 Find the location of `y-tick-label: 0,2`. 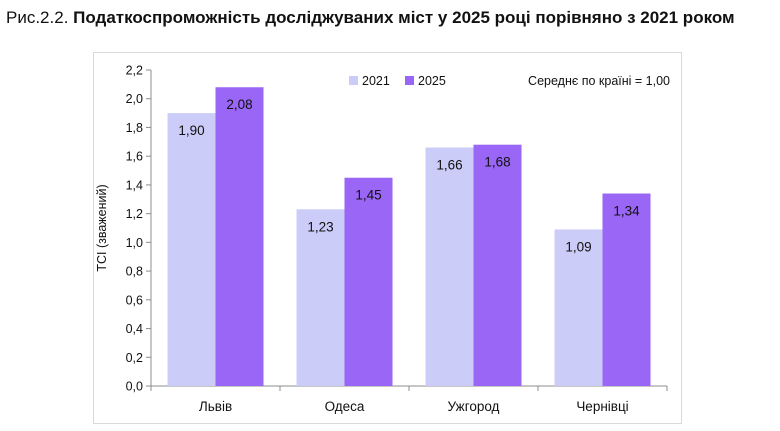

y-tick-label: 0,2 is located at coordinates (134, 358).